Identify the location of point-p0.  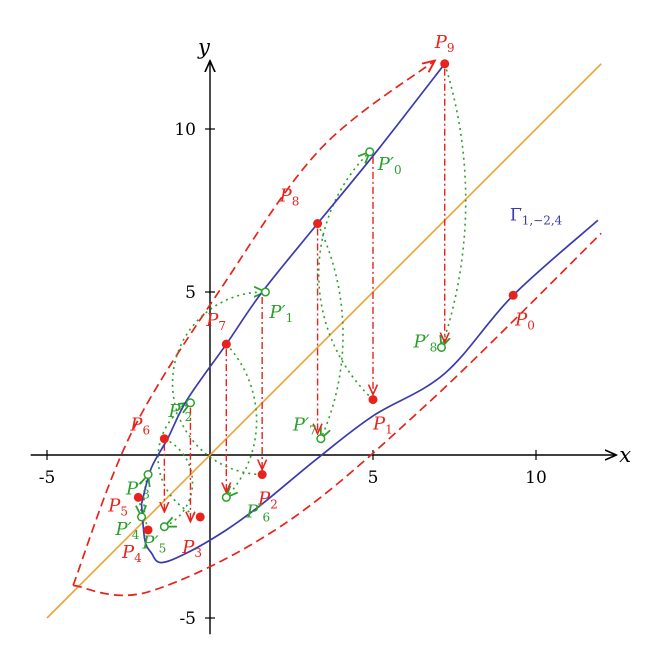
(513, 295).